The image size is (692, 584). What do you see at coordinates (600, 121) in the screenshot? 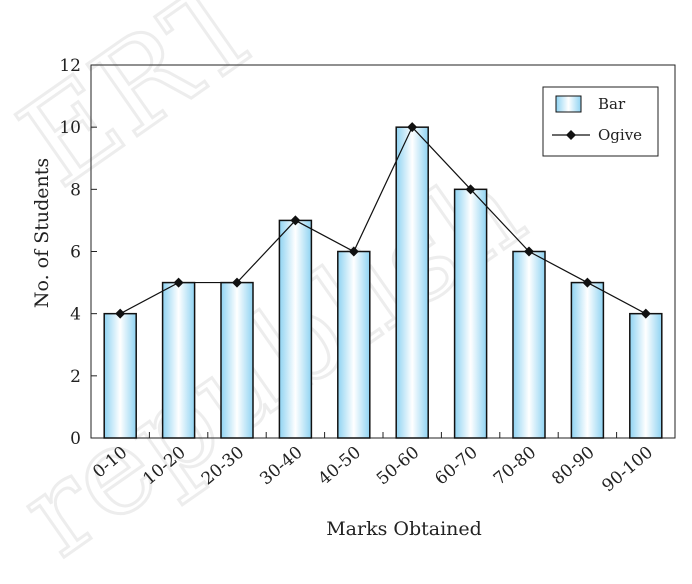
I see `legend: Bar Ogive` at bounding box center [600, 121].